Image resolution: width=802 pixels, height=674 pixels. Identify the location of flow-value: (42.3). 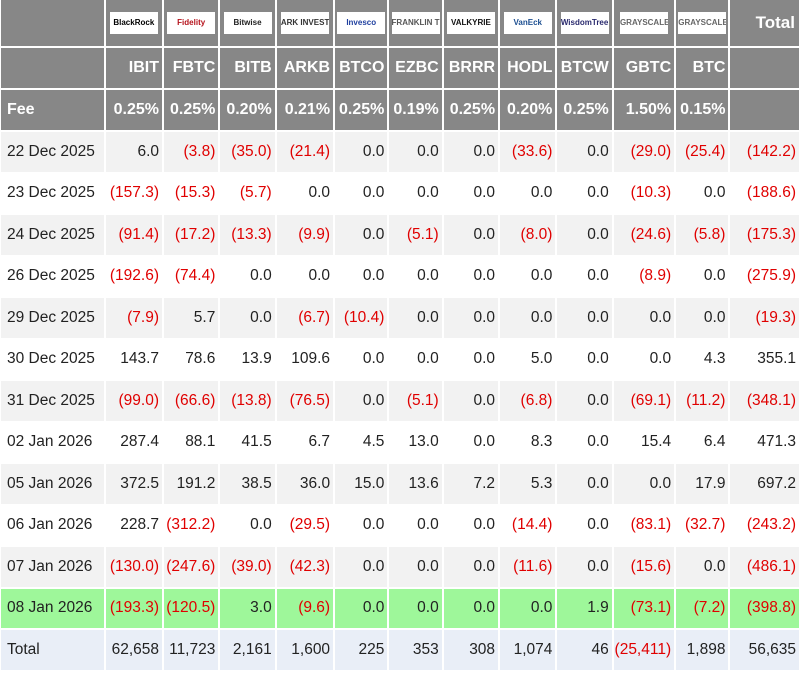
(305, 567).